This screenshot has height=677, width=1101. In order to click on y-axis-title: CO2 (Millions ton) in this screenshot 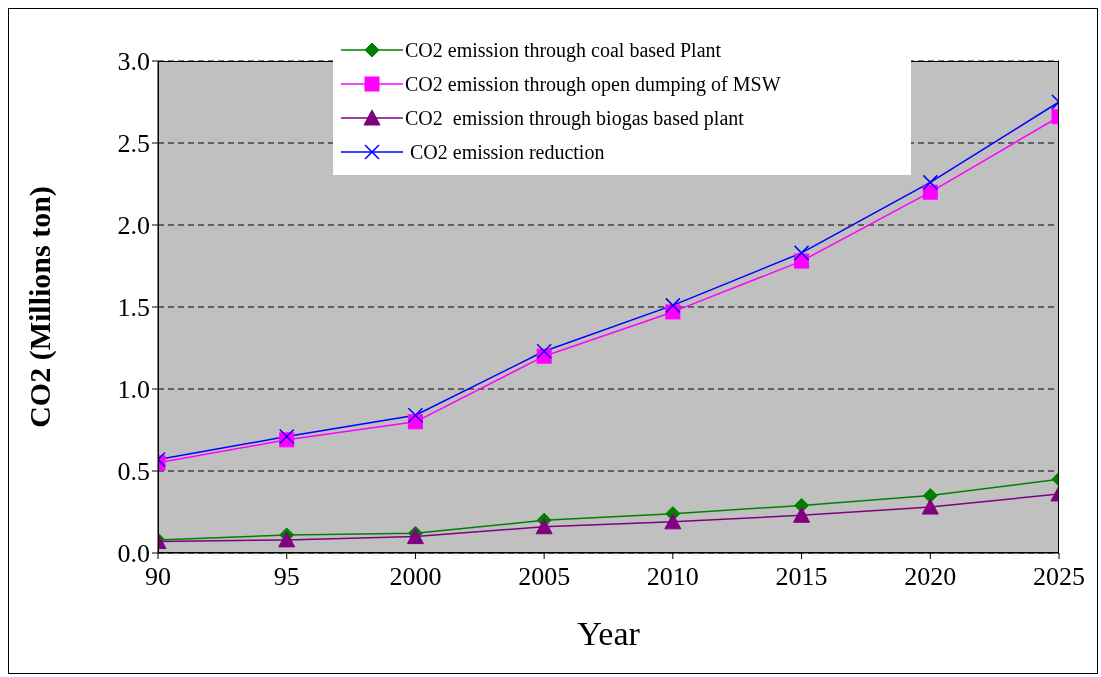, I will do `click(39, 307)`.